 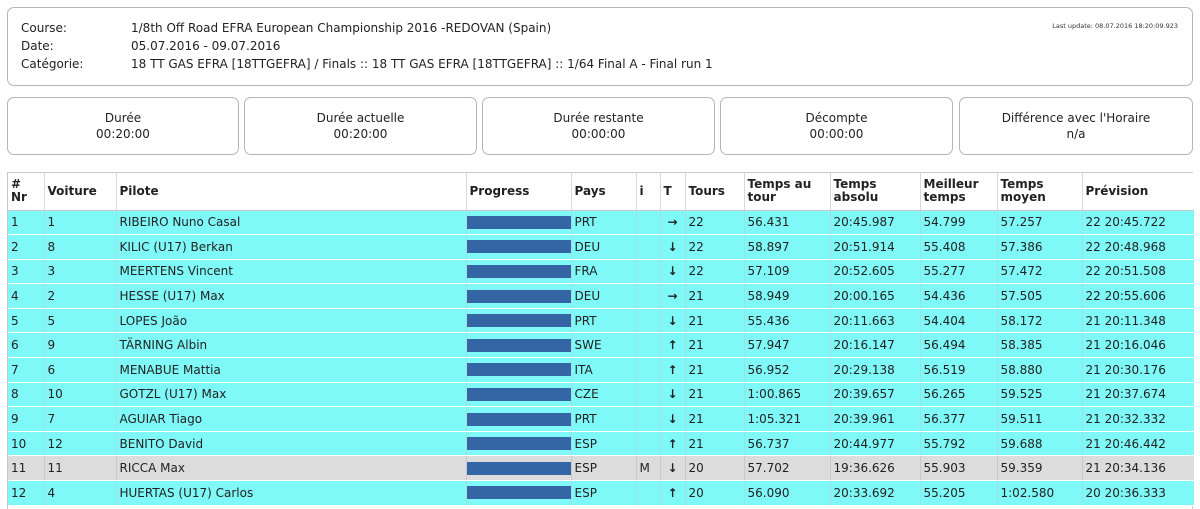 I want to click on timer-countdown: Décompte 00:00:00, so click(x=836, y=126).